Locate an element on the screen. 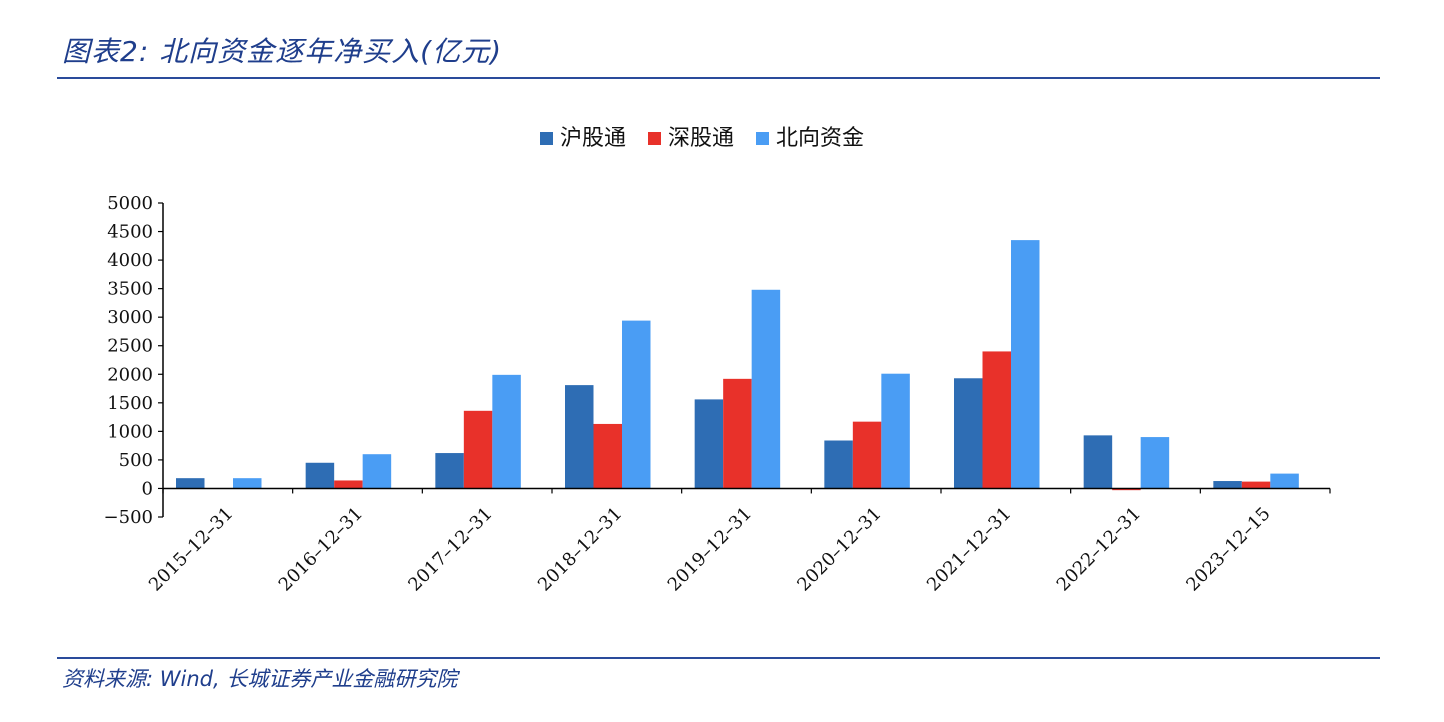  x-tick-label: 2021–12–31 is located at coordinates (969, 549).